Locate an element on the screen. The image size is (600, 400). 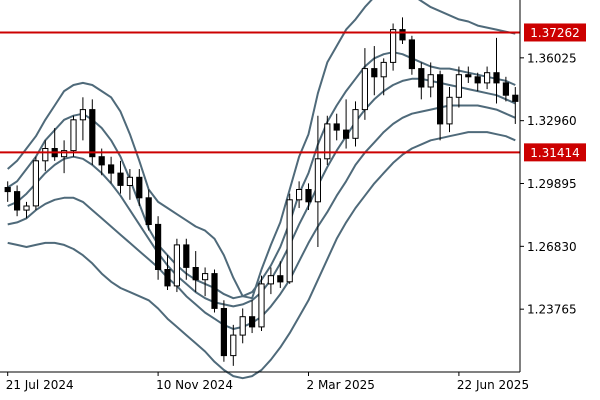
y-tick-label: 1.32960 is located at coordinates (552, 121).